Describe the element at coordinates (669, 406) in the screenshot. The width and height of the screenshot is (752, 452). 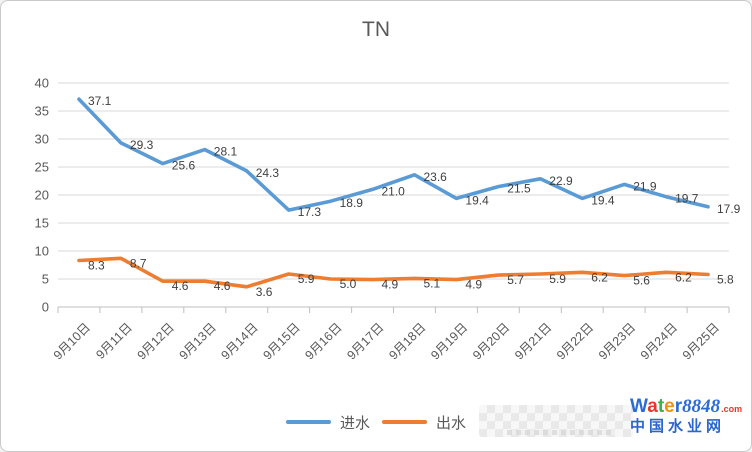
I see `brand-letter: e` at that location.